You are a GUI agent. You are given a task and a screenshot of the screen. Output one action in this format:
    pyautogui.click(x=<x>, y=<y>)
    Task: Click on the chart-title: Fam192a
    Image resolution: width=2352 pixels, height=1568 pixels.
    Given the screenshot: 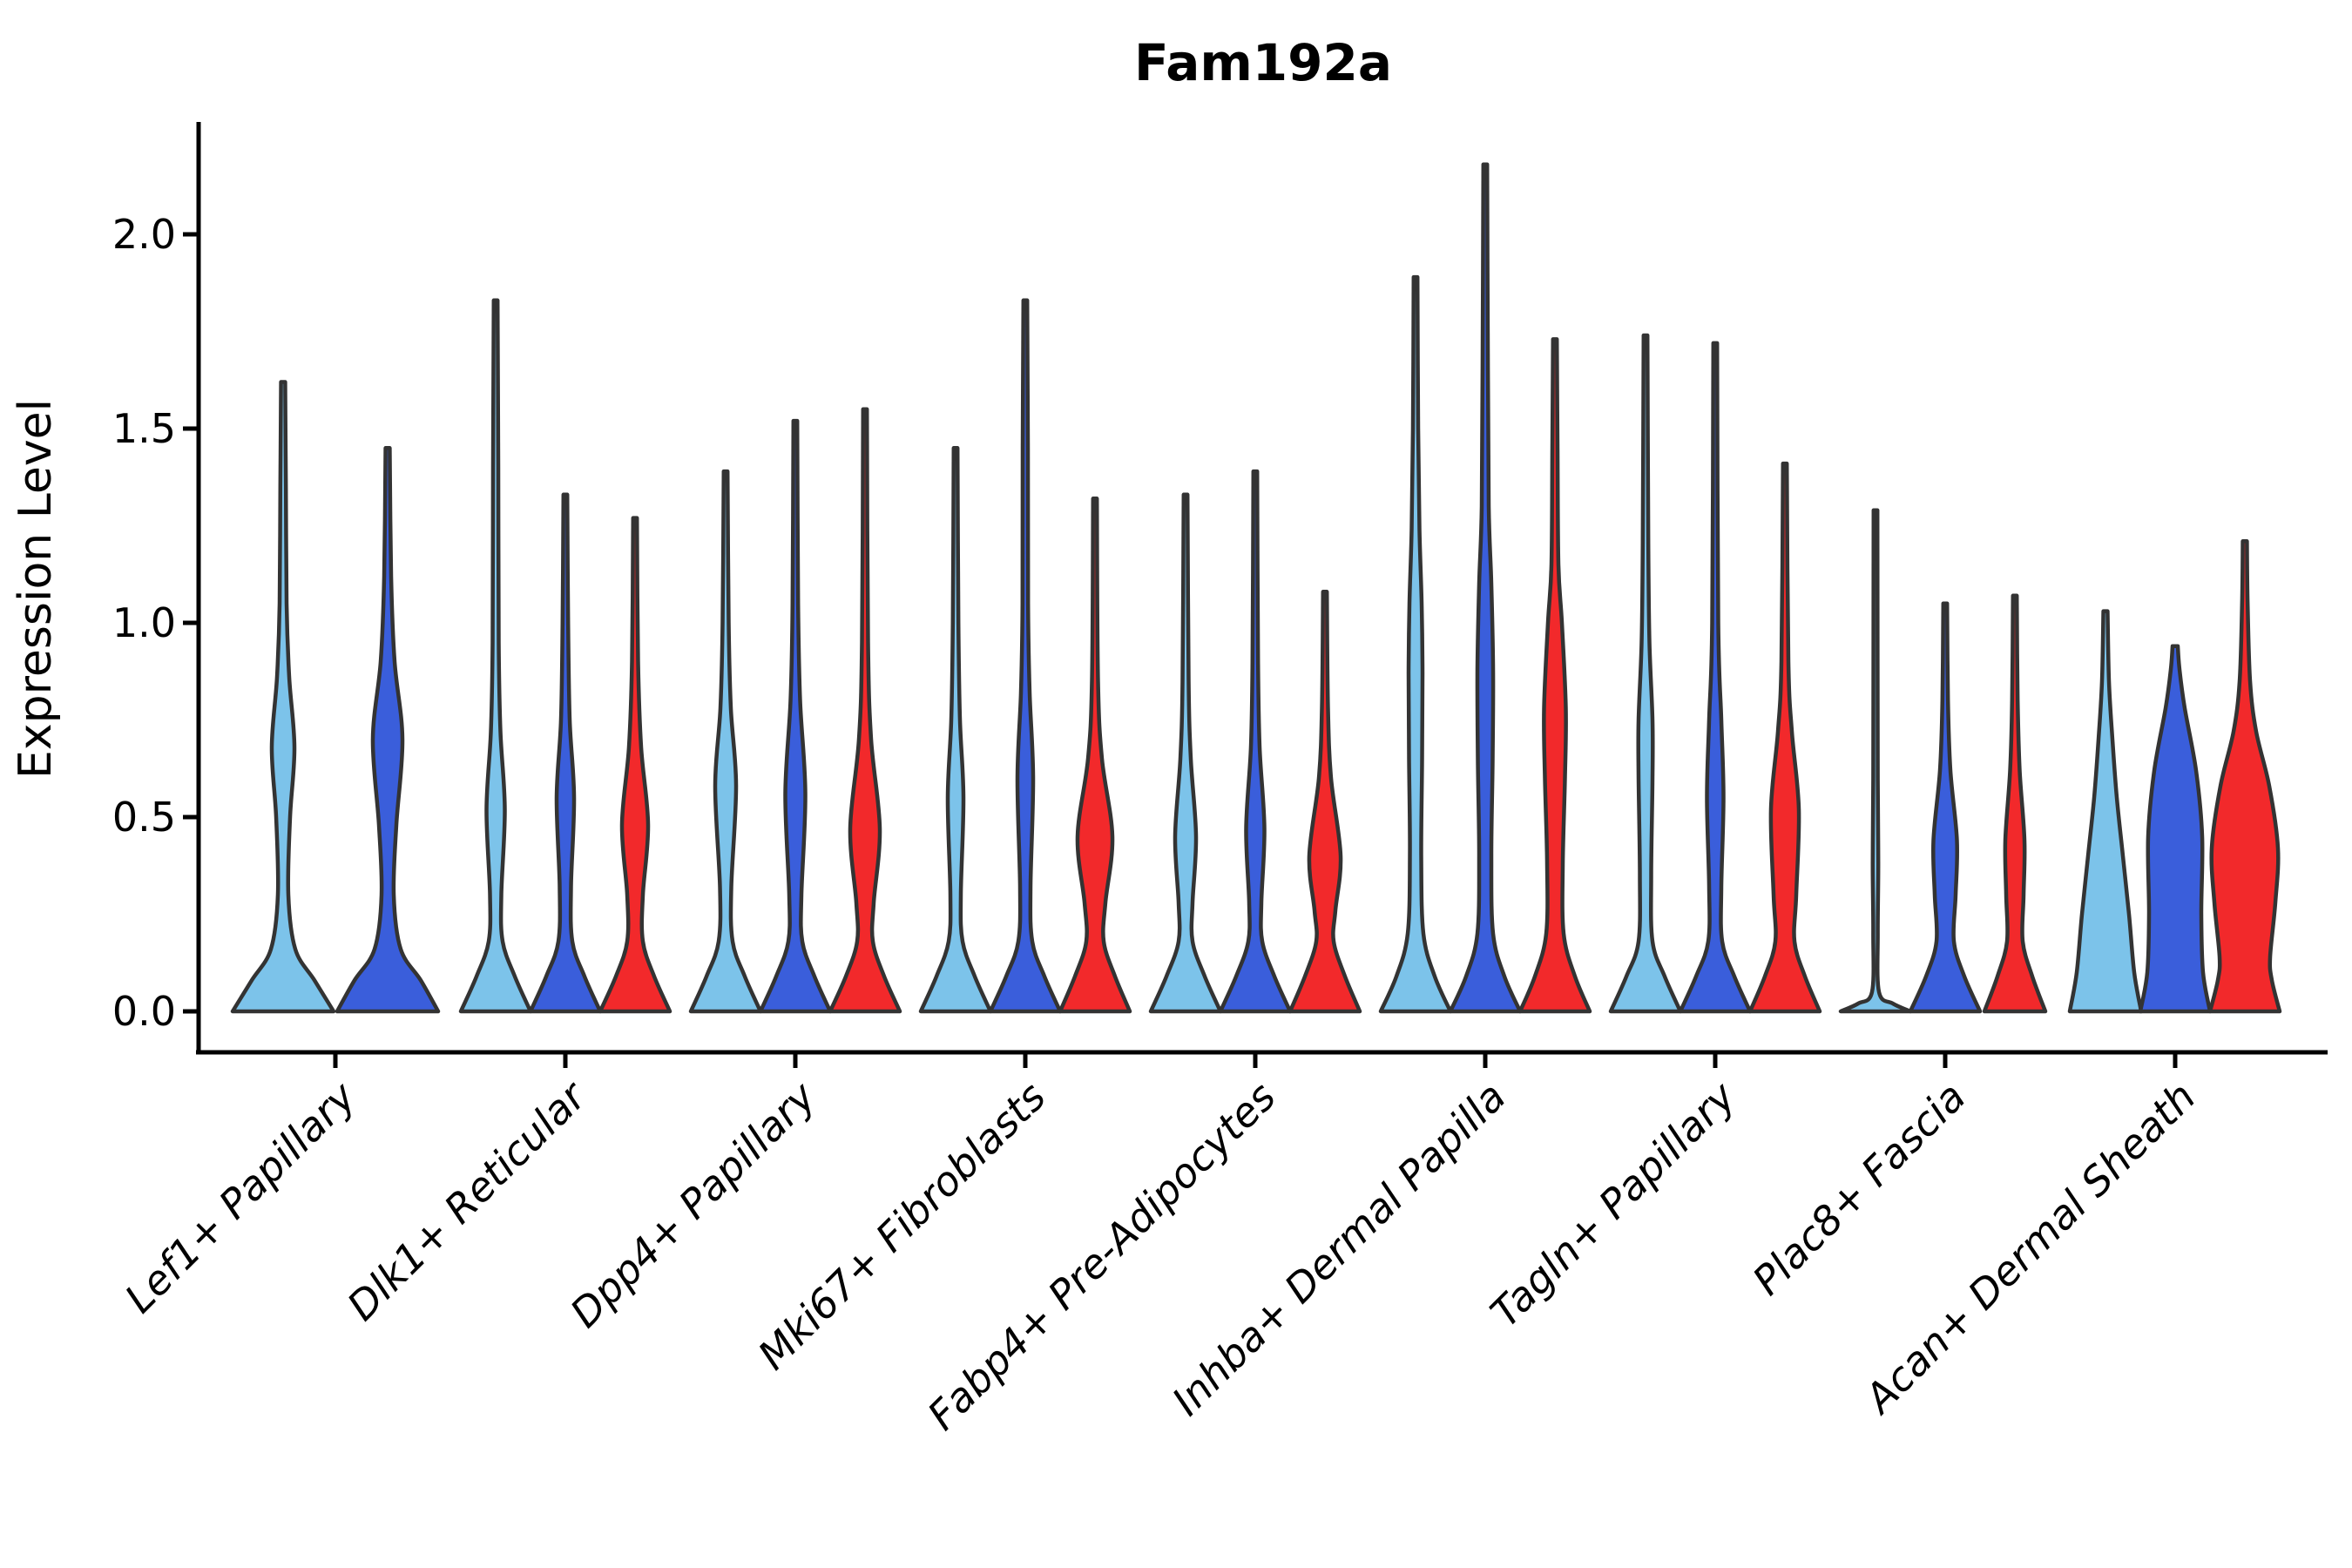 What is the action you would take?
    pyautogui.click(x=1263, y=62)
    